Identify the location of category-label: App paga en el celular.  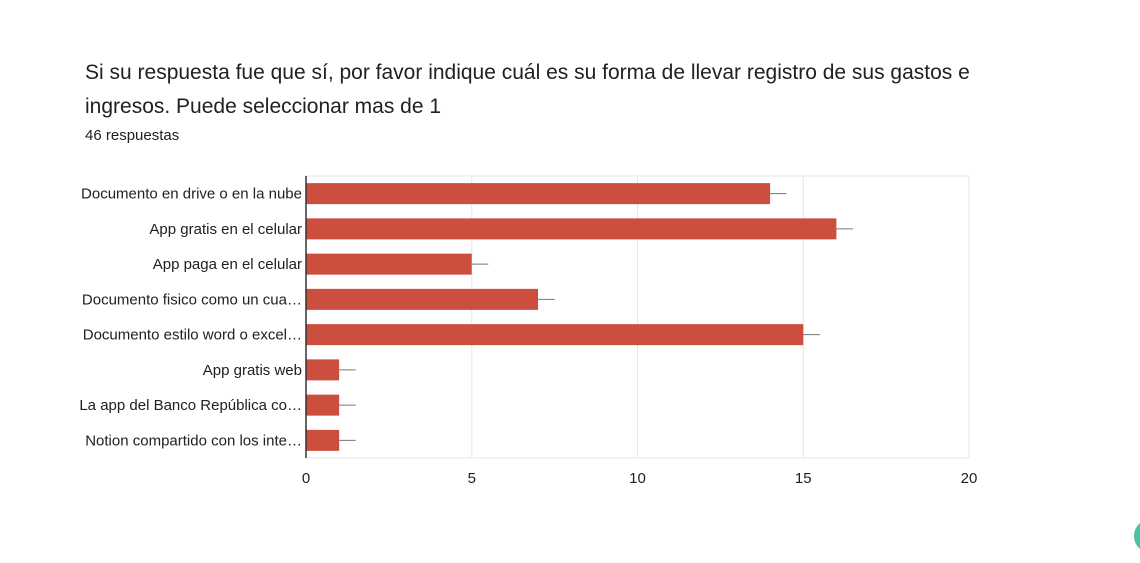
(227, 264).